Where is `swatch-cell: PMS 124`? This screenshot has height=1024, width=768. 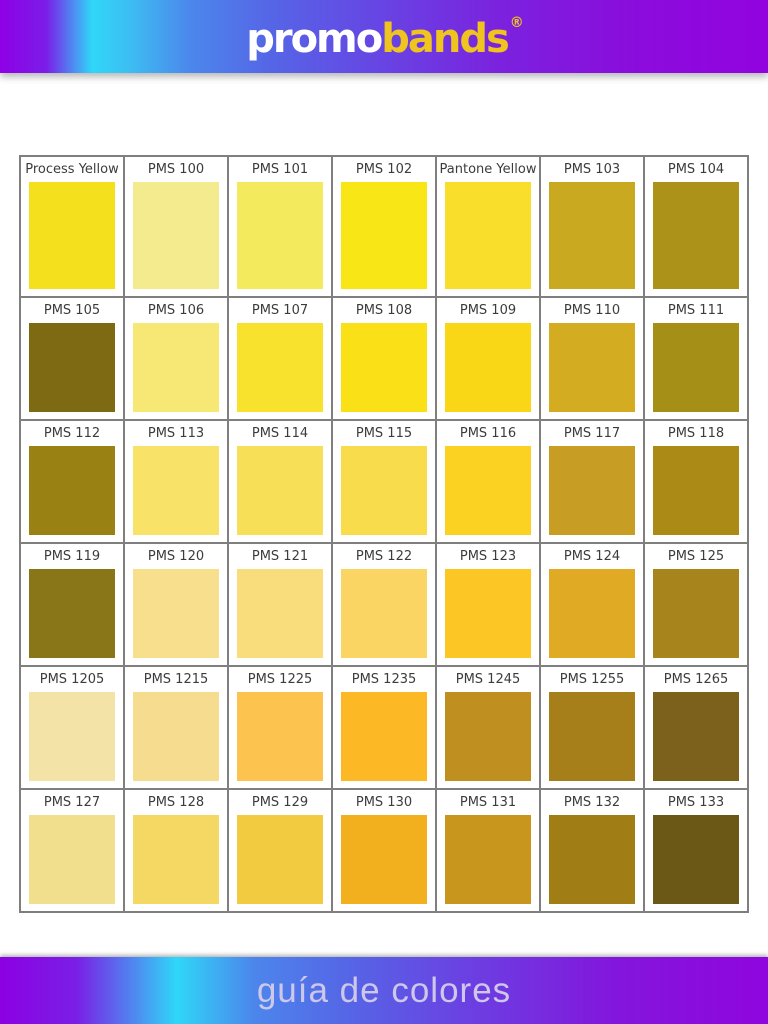
swatch-cell: PMS 124 is located at coordinates (592, 604).